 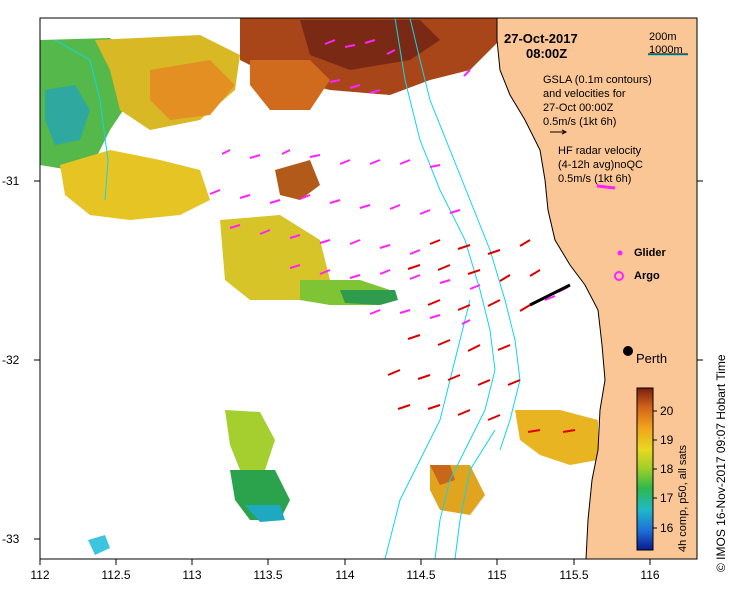 What do you see at coordinates (11, 539) in the screenshot?
I see `y-tick-33: -33` at bounding box center [11, 539].